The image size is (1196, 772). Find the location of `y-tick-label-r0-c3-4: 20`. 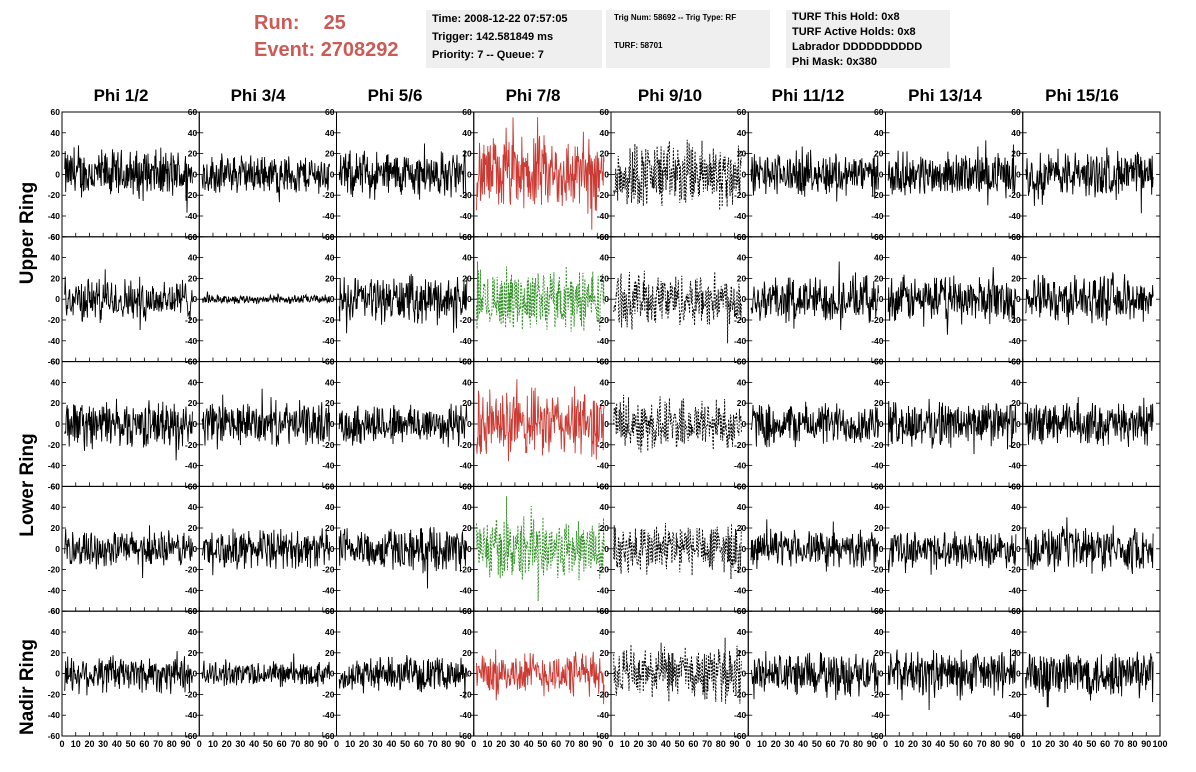

y-tick-label-r0-c3-4: 20 is located at coordinates (467, 154).